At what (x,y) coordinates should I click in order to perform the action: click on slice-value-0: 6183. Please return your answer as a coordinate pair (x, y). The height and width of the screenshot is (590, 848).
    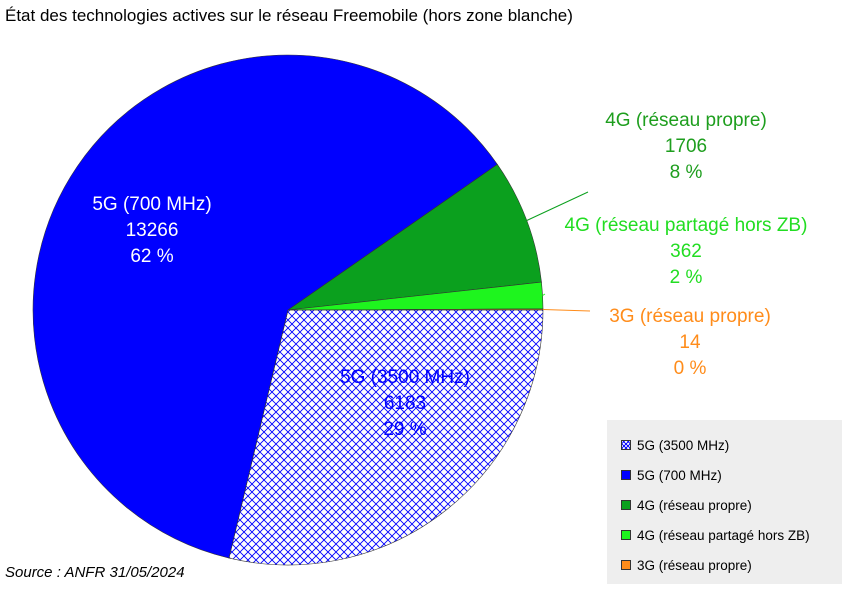
    Looking at the image, I should click on (405, 403).